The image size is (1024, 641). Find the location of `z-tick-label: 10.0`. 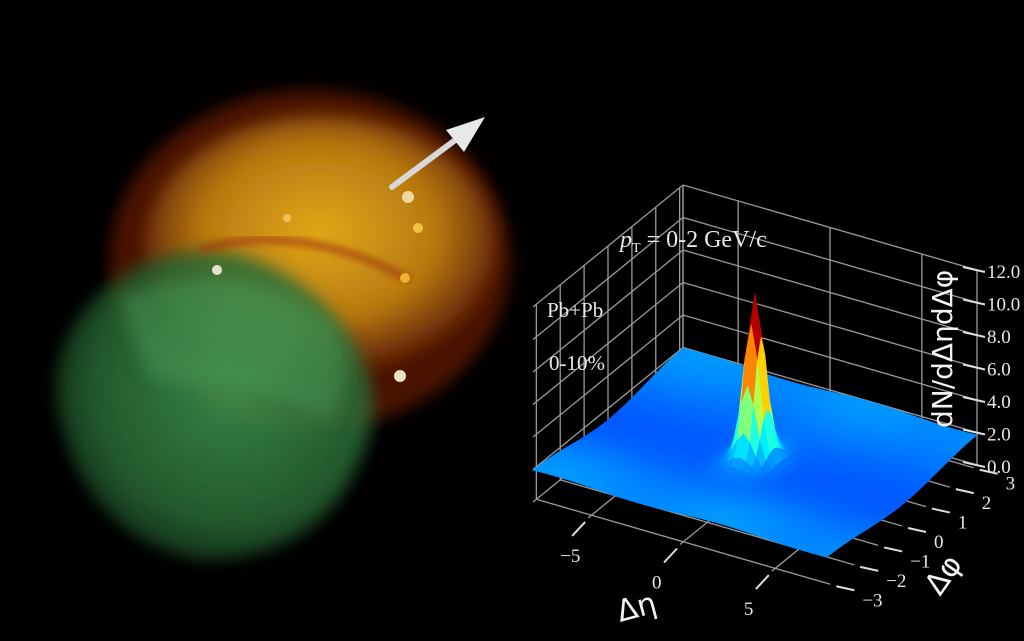

z-tick-label: 10.0 is located at coordinates (1003, 305).